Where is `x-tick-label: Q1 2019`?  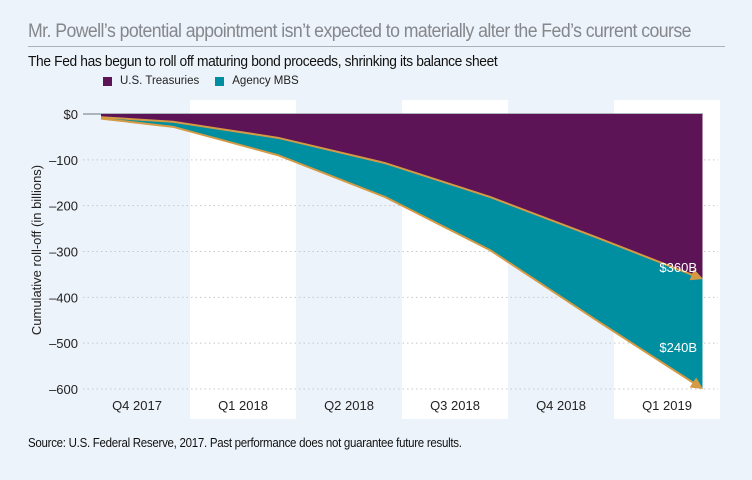 x-tick-label: Q1 2019 is located at coordinates (667, 405).